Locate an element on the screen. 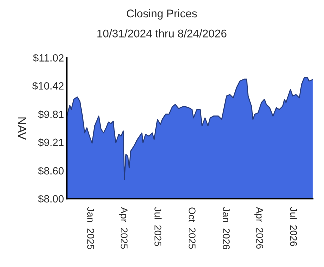  y-axis-title: NAV is located at coordinates (22, 129).